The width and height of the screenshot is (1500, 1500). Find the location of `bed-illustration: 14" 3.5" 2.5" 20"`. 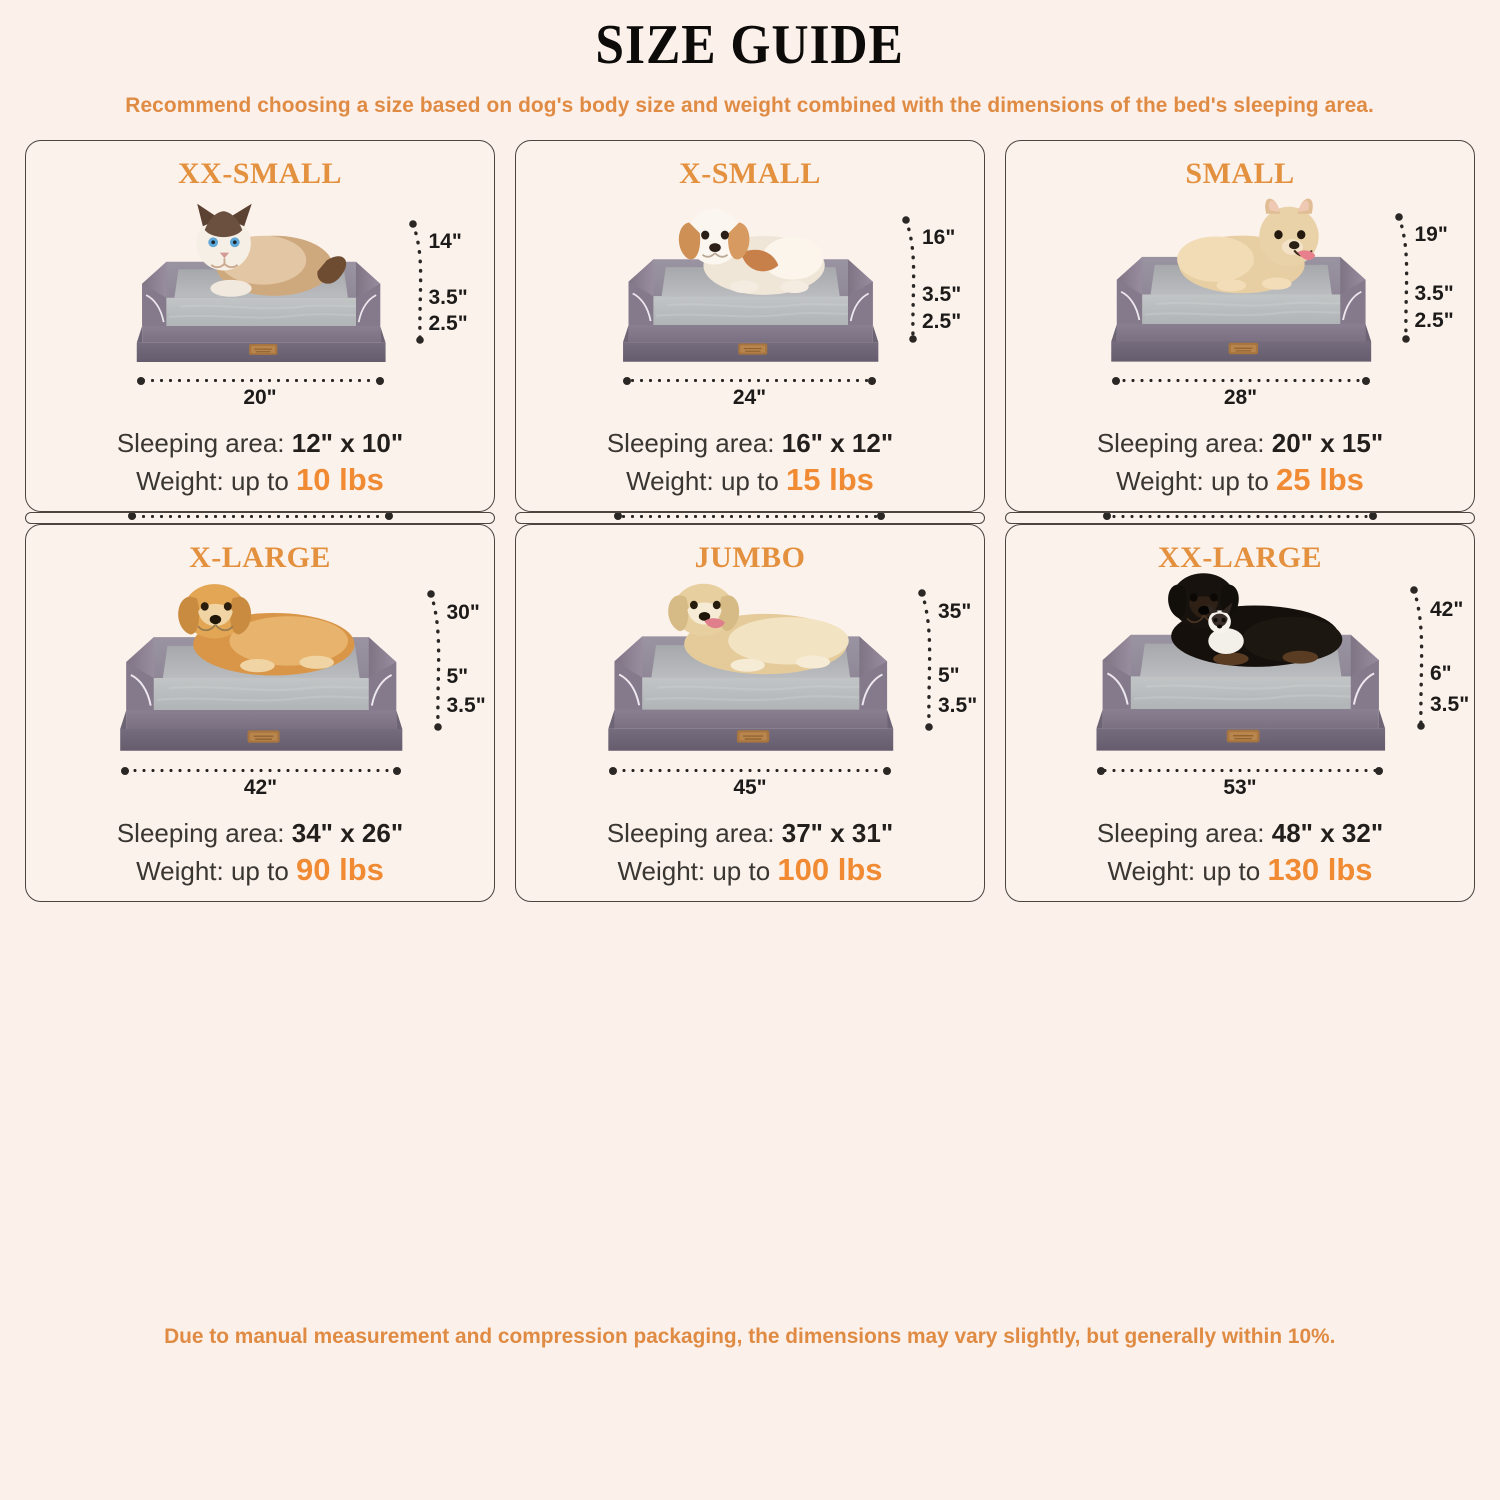

bed-illustration: 14" 3.5" 2.5" 20" is located at coordinates (260, 309).